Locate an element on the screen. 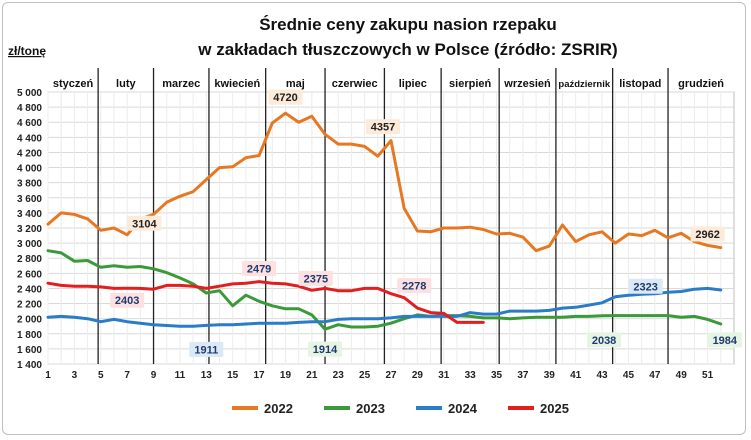 This screenshot has height=440, width=751. x-tick-label: 27 is located at coordinates (391, 375).